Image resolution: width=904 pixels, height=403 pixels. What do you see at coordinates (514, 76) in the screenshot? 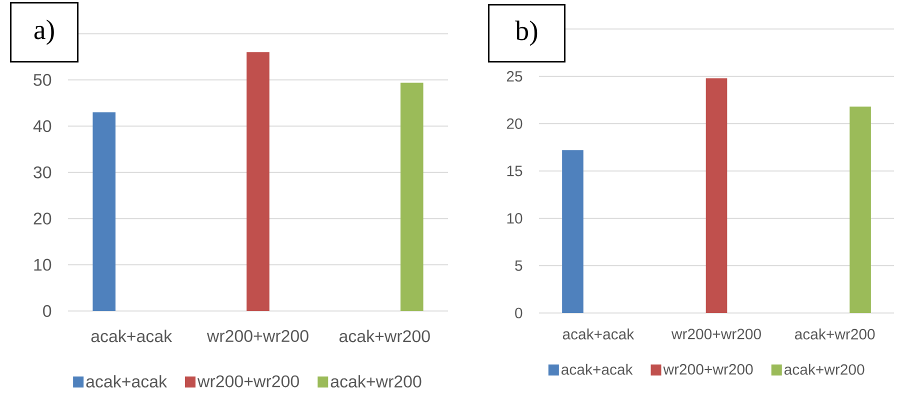
I see `y-tick-label: 25` at bounding box center [514, 76].